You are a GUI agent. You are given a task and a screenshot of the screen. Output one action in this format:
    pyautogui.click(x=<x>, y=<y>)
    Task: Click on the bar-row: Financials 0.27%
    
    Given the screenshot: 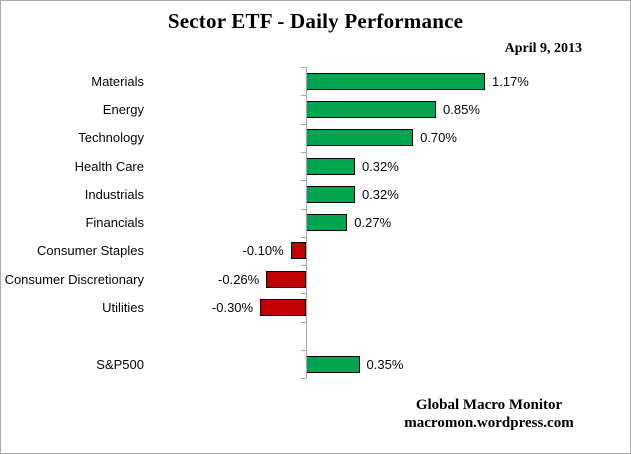 What is the action you would take?
    pyautogui.click(x=315, y=223)
    